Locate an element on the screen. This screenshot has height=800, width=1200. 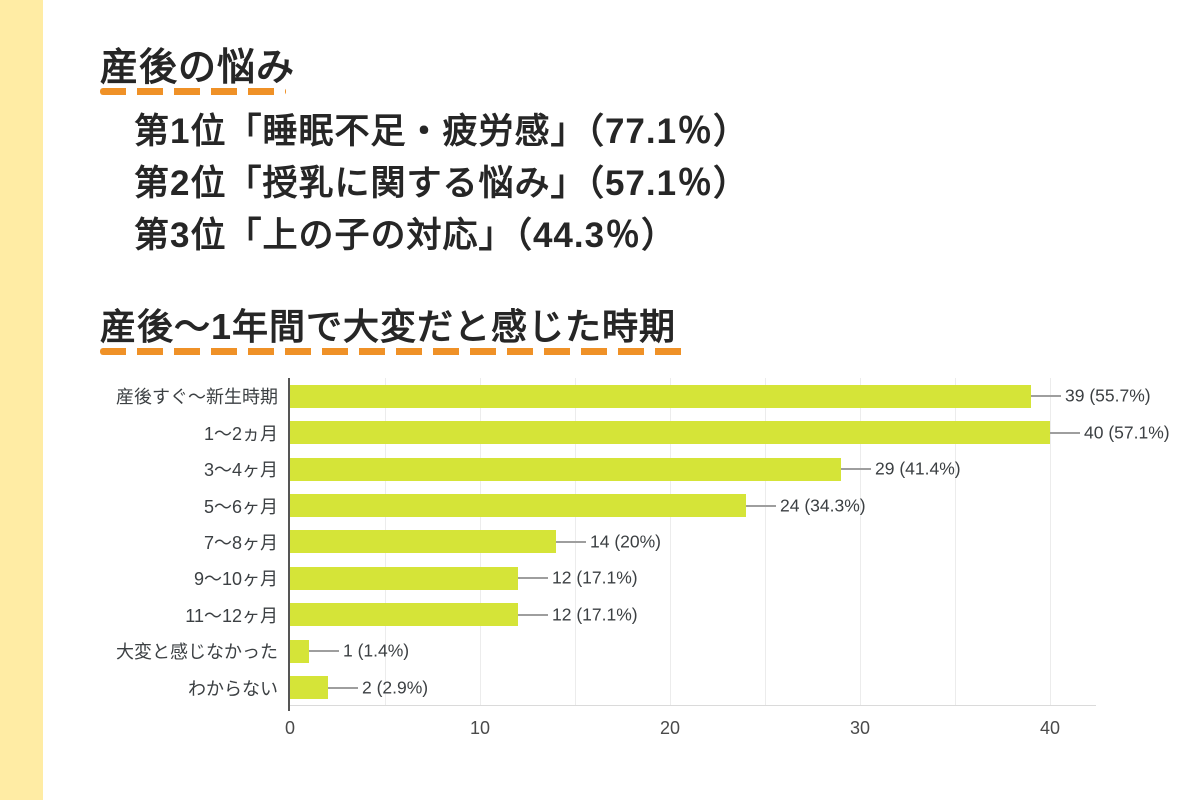
chart-row: 産後すぐ〜新生時期 39 (55.7%) is located at coordinates (600, 396).